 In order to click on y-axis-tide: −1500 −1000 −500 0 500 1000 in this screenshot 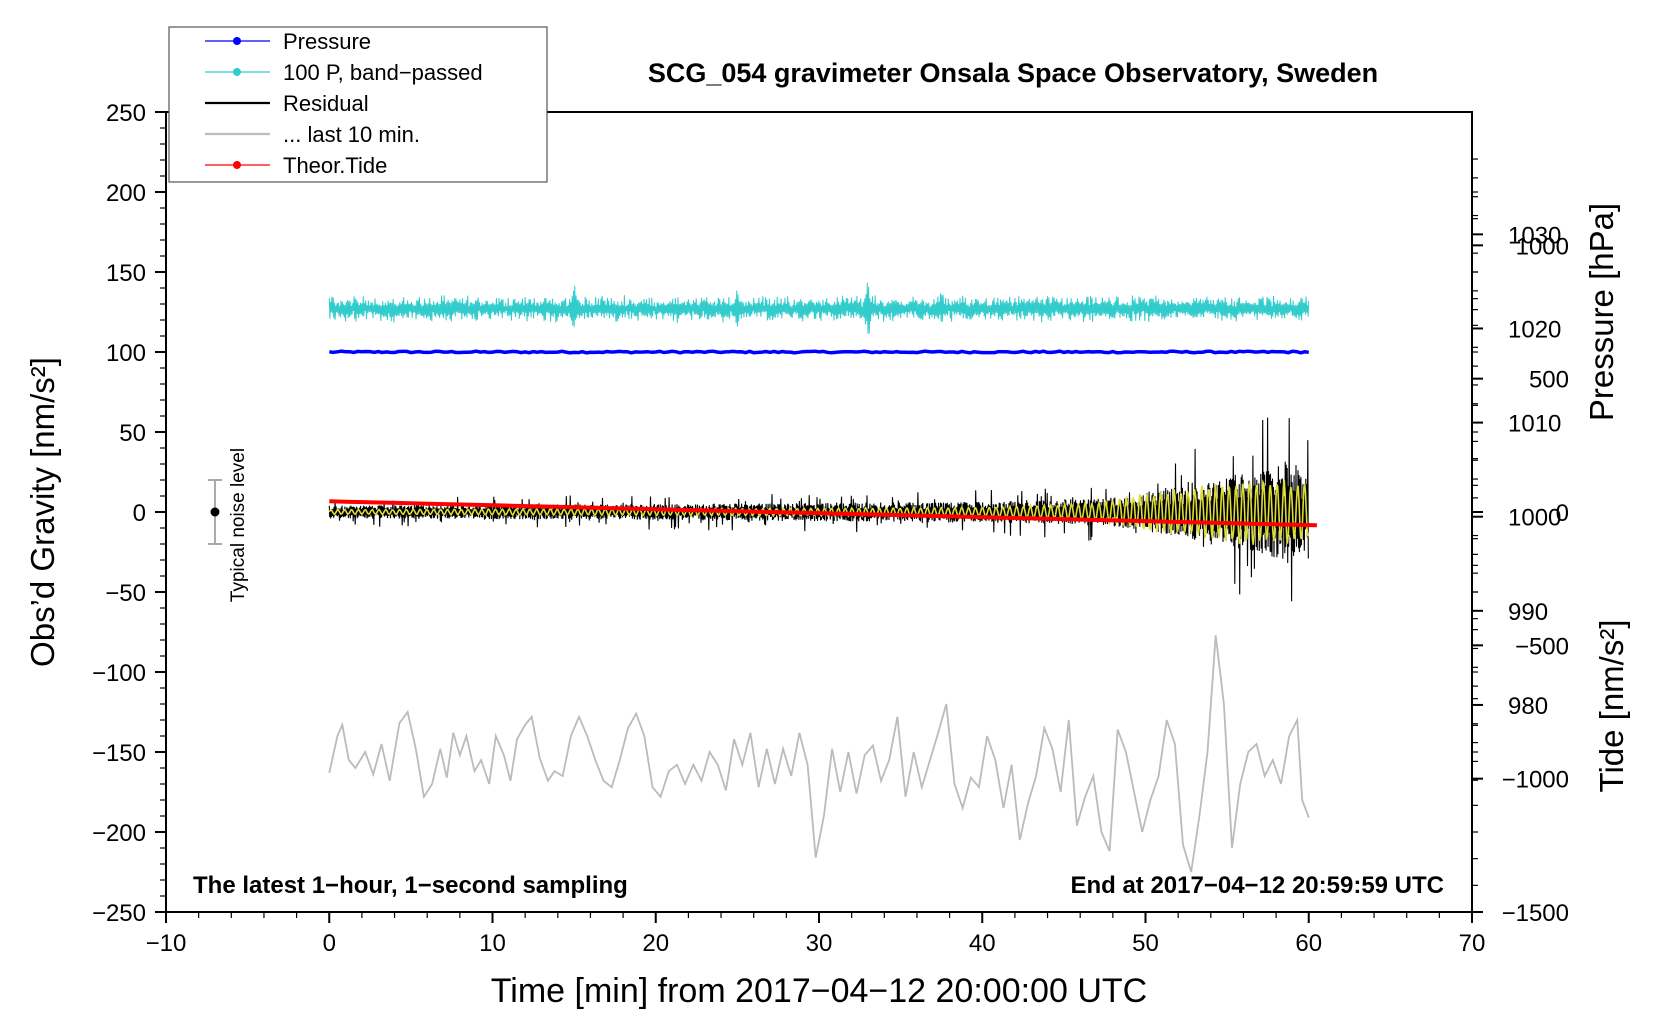, I will do `click(1520, 559)`.